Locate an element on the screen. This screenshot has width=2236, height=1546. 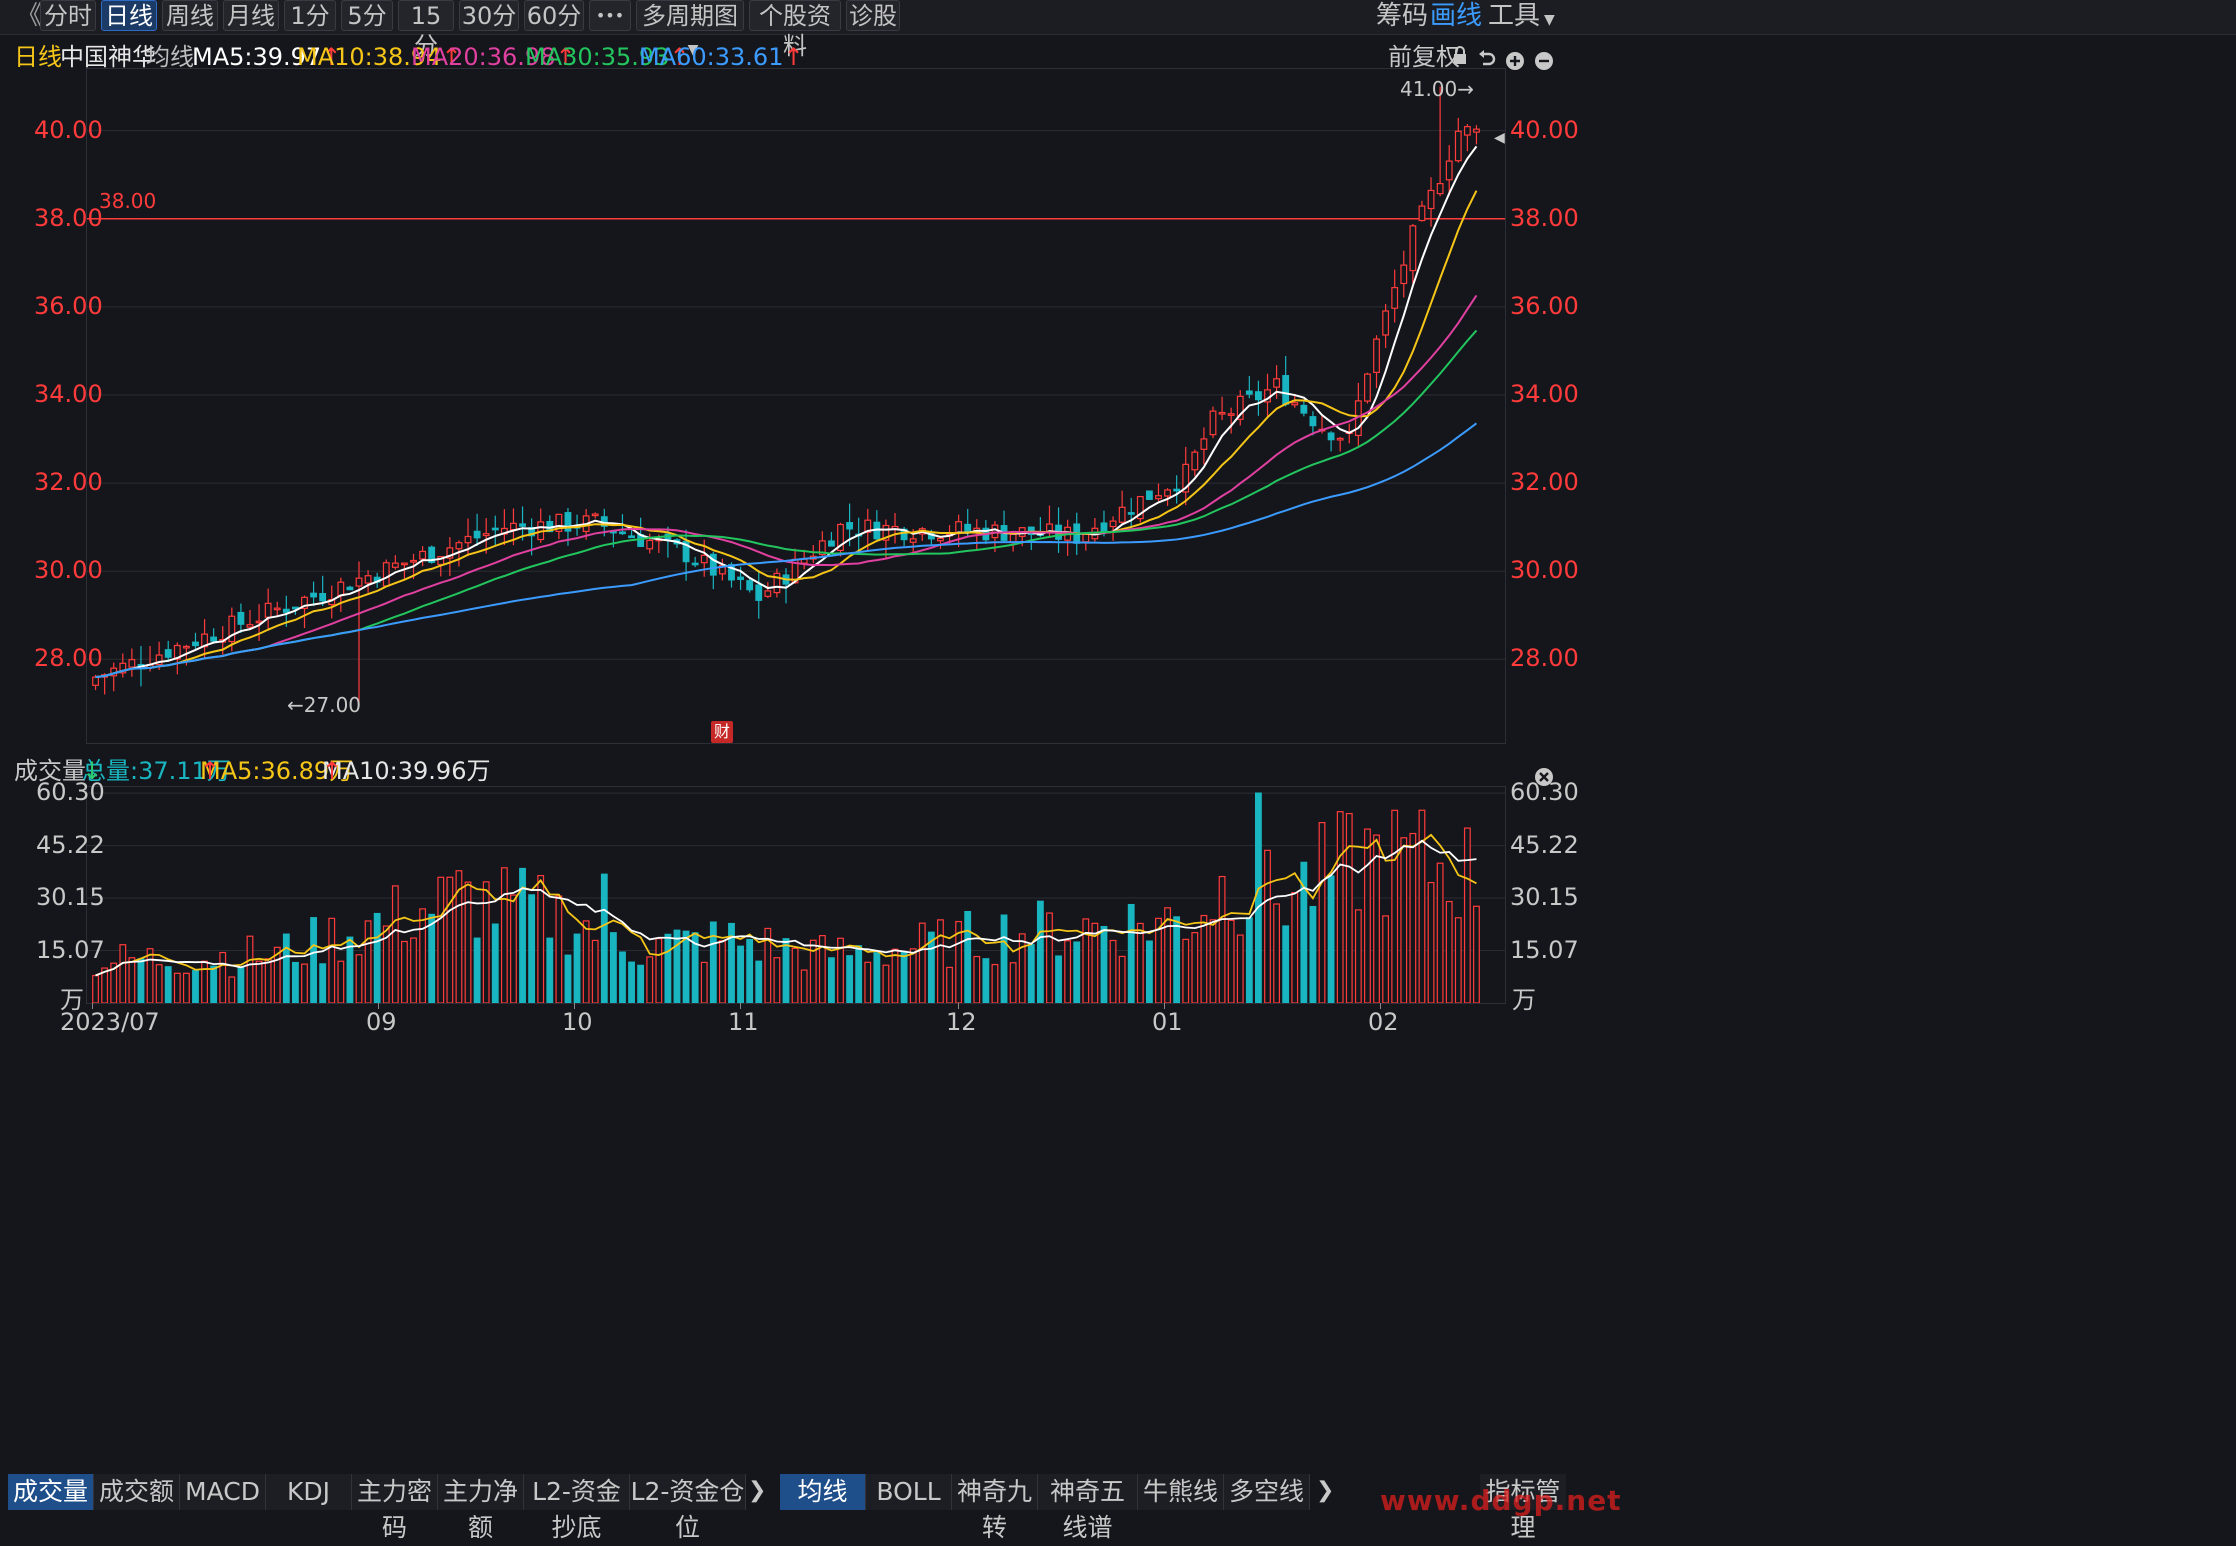
indicator-name: 均线 is located at coordinates (170, 57).